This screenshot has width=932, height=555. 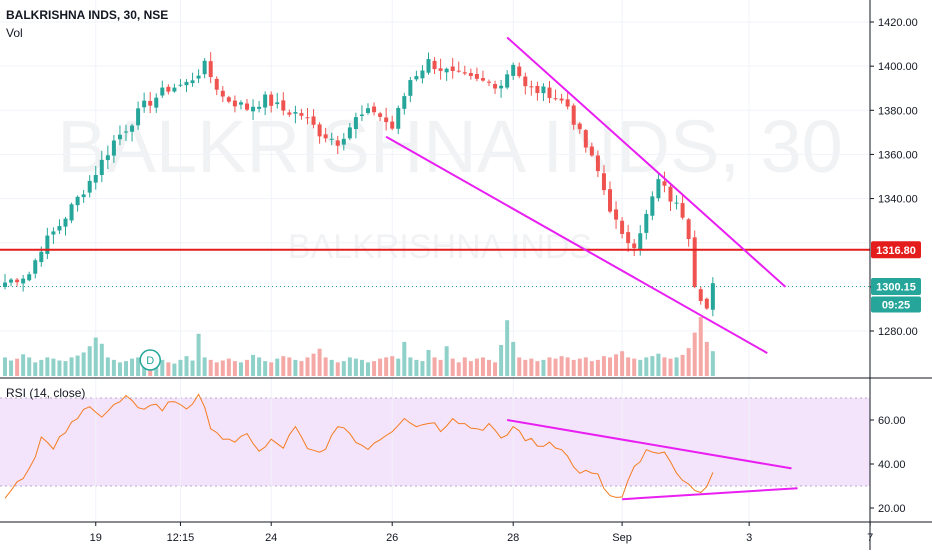 I want to click on price-tick-label: 1340.00, so click(x=898, y=200).